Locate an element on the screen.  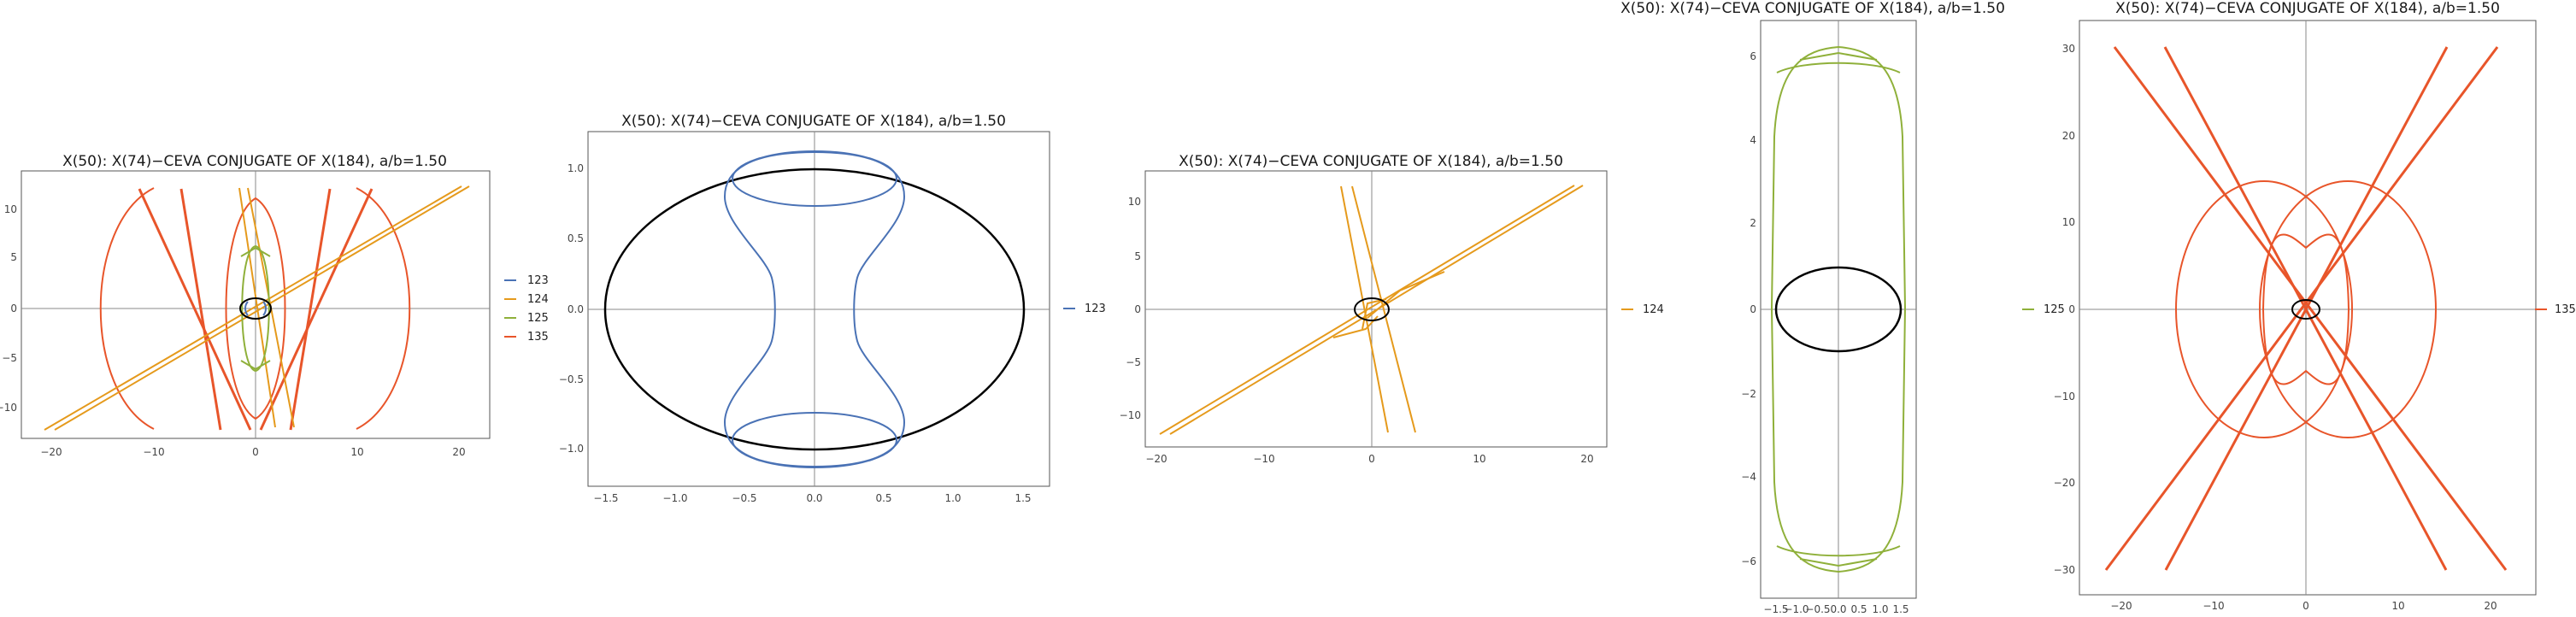
chart-3-ellipse is located at coordinates (1372, 309).